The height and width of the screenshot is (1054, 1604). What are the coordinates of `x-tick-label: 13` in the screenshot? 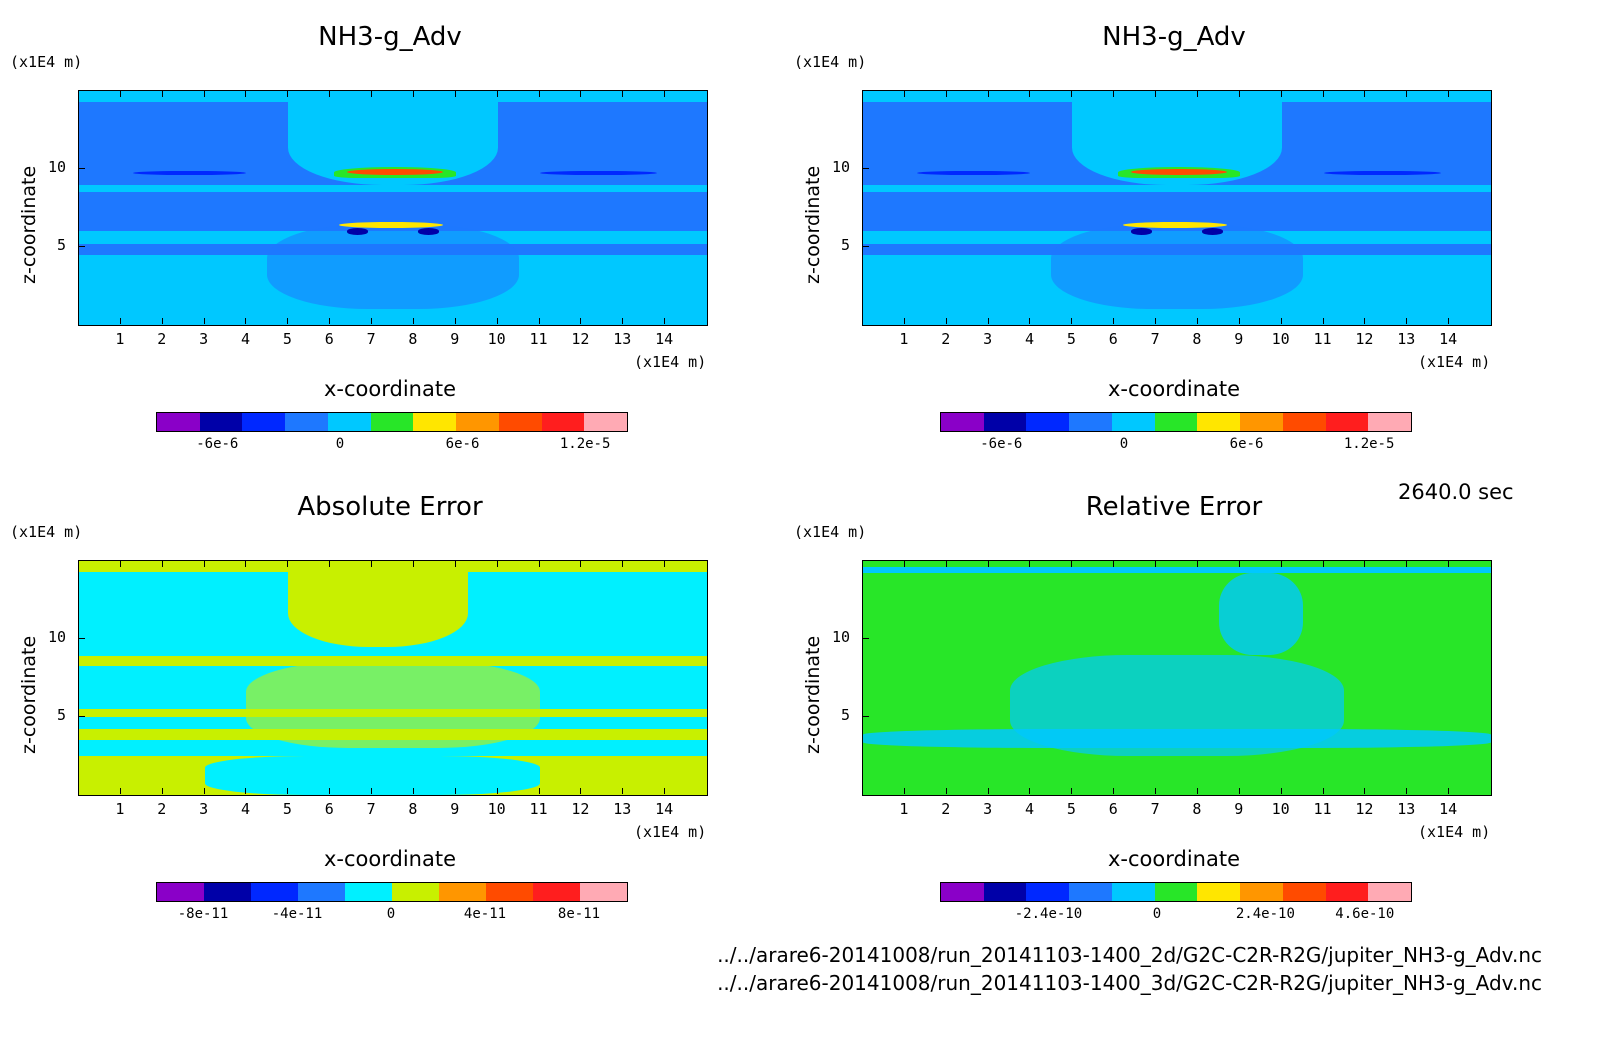 It's located at (622, 809).